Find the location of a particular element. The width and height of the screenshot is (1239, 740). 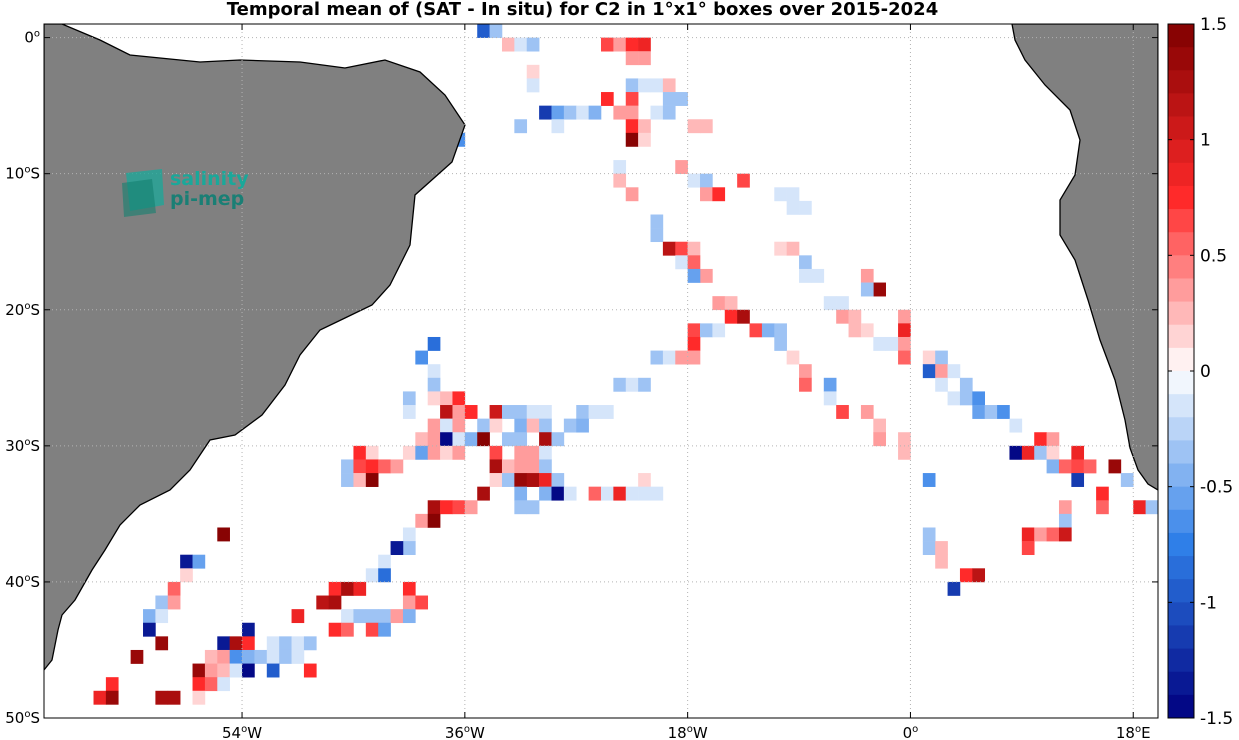

logo-line1: salinity is located at coordinates (209, 179).